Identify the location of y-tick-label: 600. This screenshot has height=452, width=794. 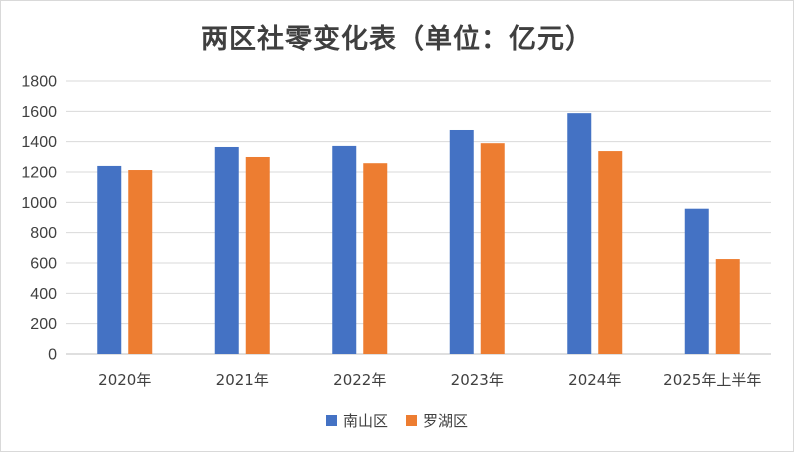
(43, 264).